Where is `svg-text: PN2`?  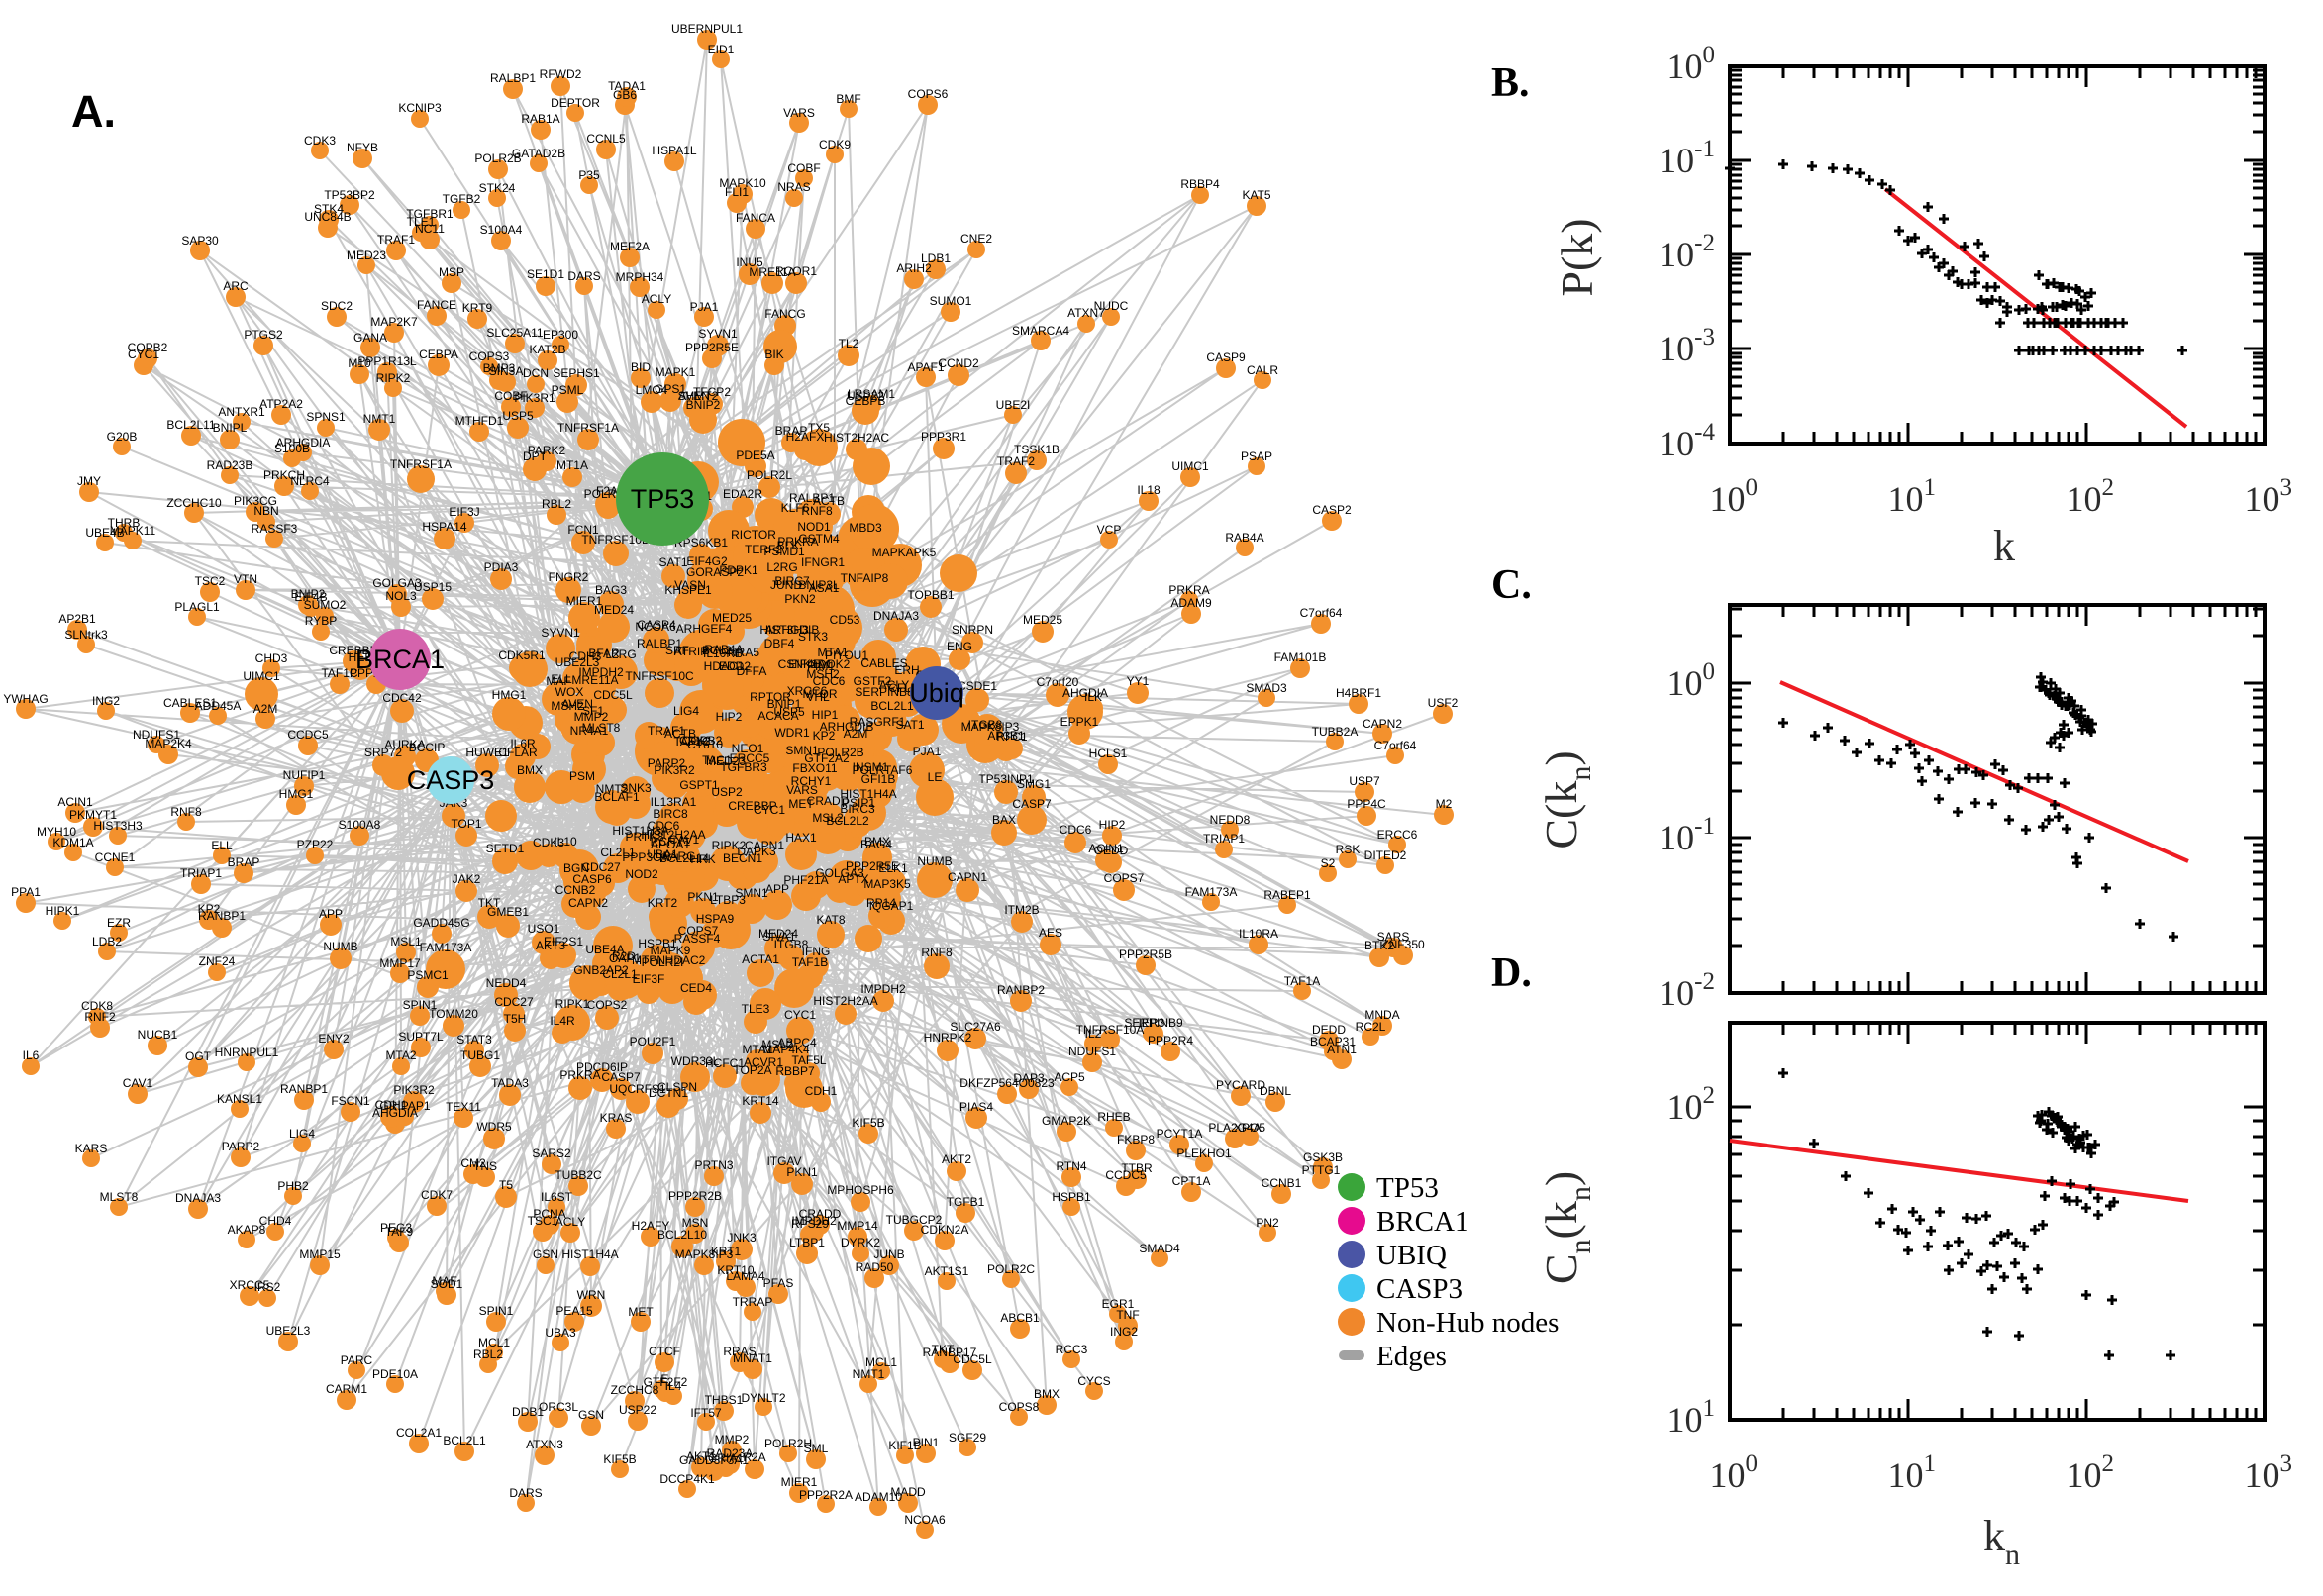
svg-text: PN2 is located at coordinates (1267, 1223).